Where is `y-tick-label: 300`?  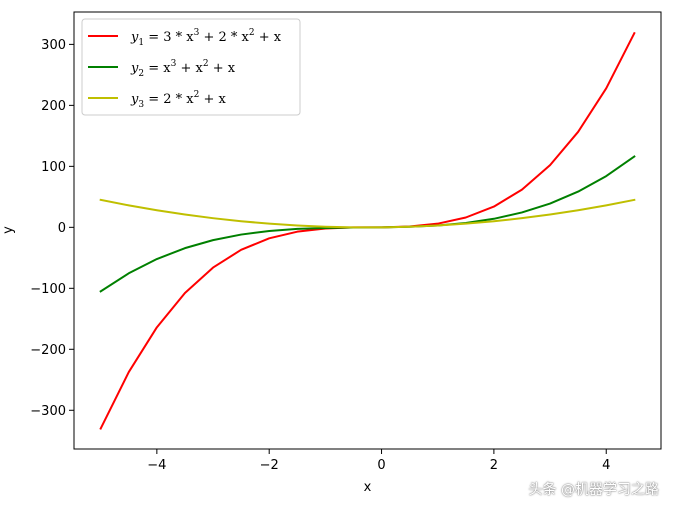 y-tick-label: 300 is located at coordinates (53, 45).